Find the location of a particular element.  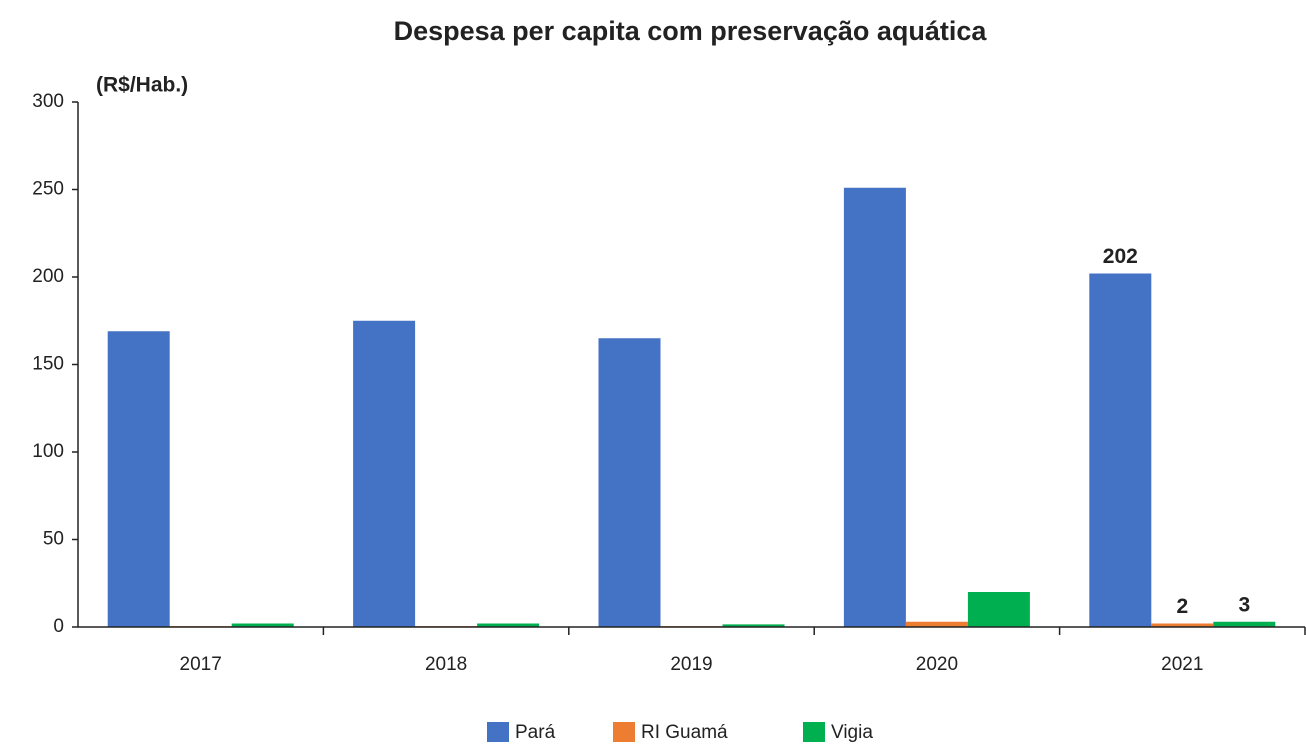

y-axis-label: (R$/Hab.) is located at coordinates (142, 85).